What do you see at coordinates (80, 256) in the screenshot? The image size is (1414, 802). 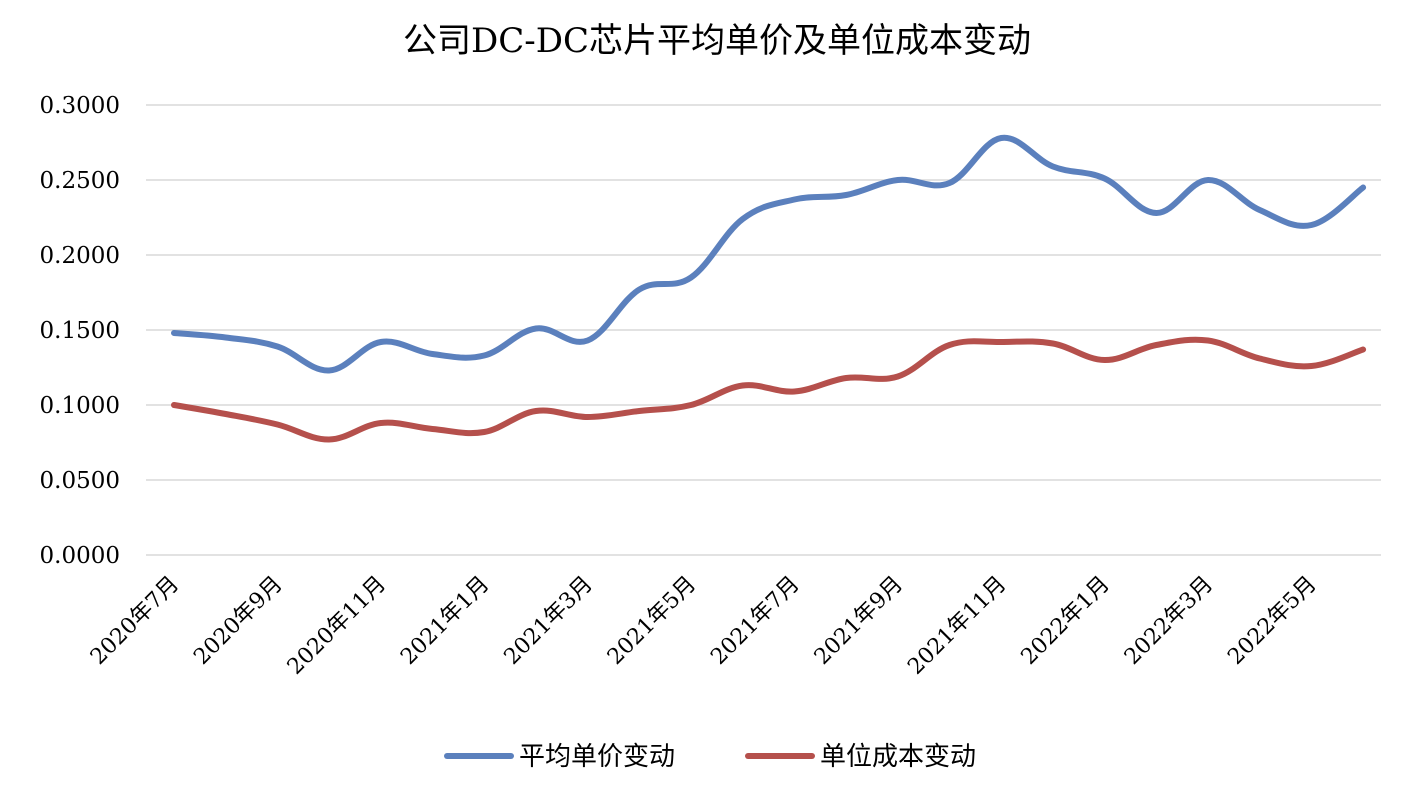 I see `y-tick-label: 0.2000` at bounding box center [80, 256].